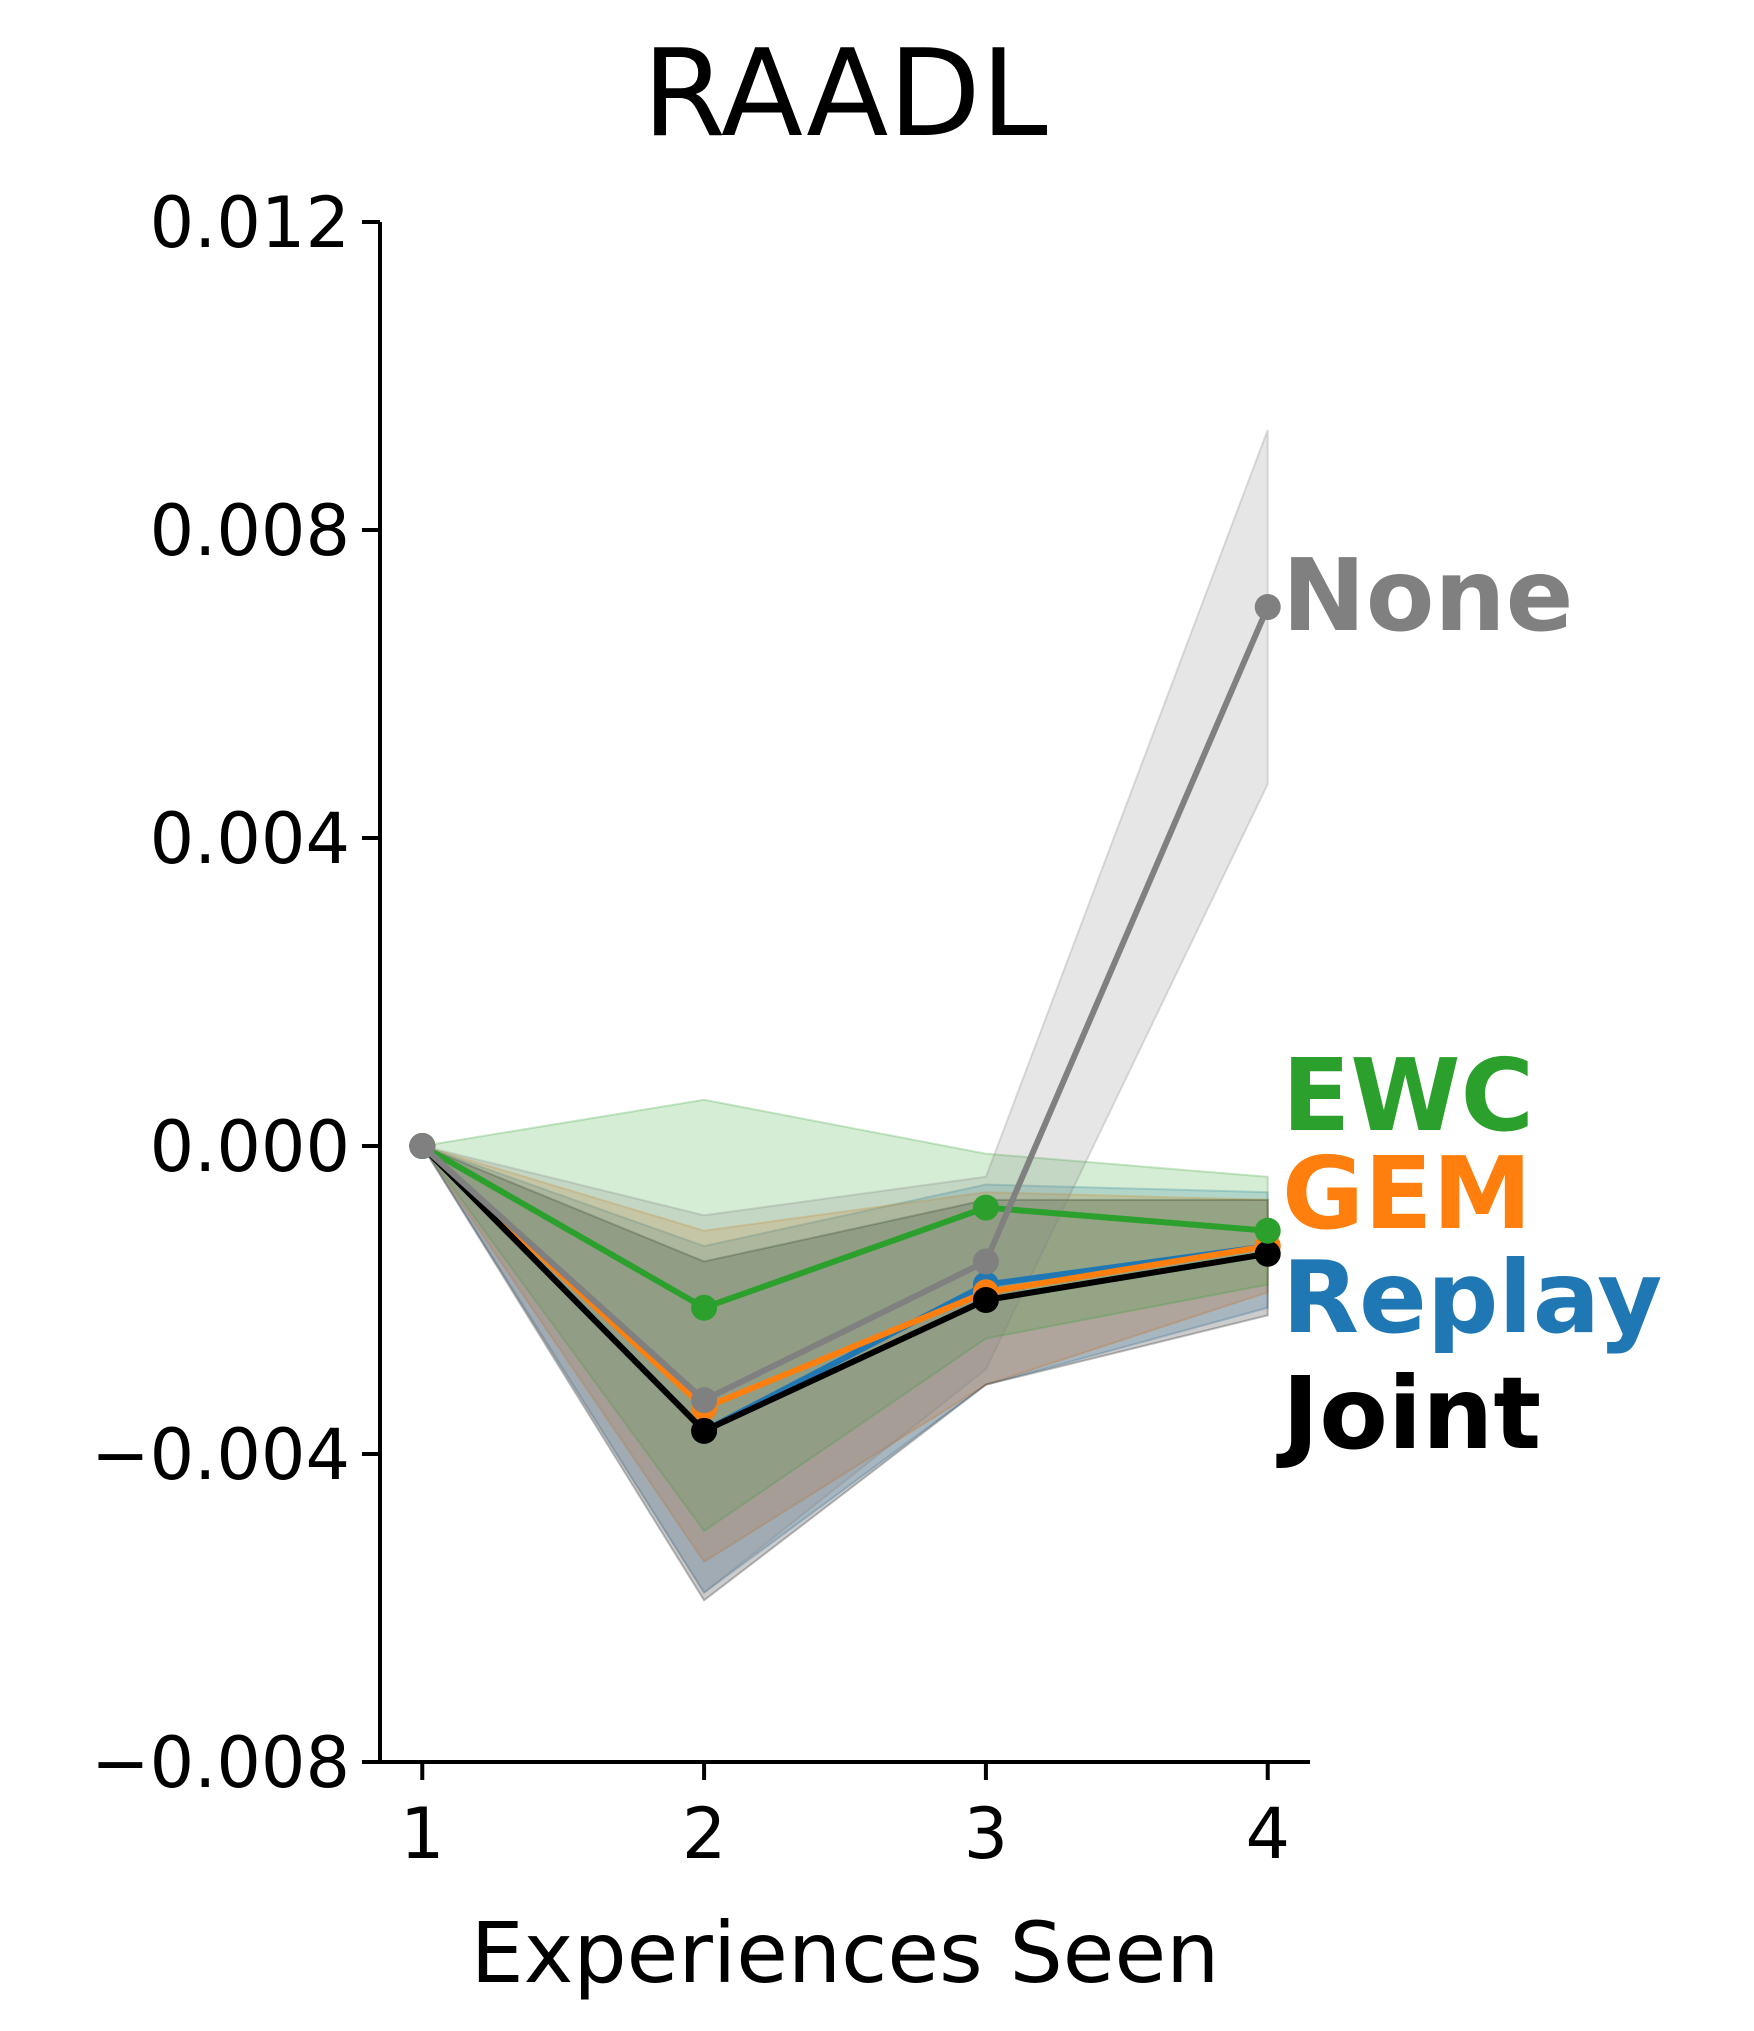  Describe the element at coordinates (1408, 1095) in the screenshot. I see `series-label-ewc: EWC` at that location.